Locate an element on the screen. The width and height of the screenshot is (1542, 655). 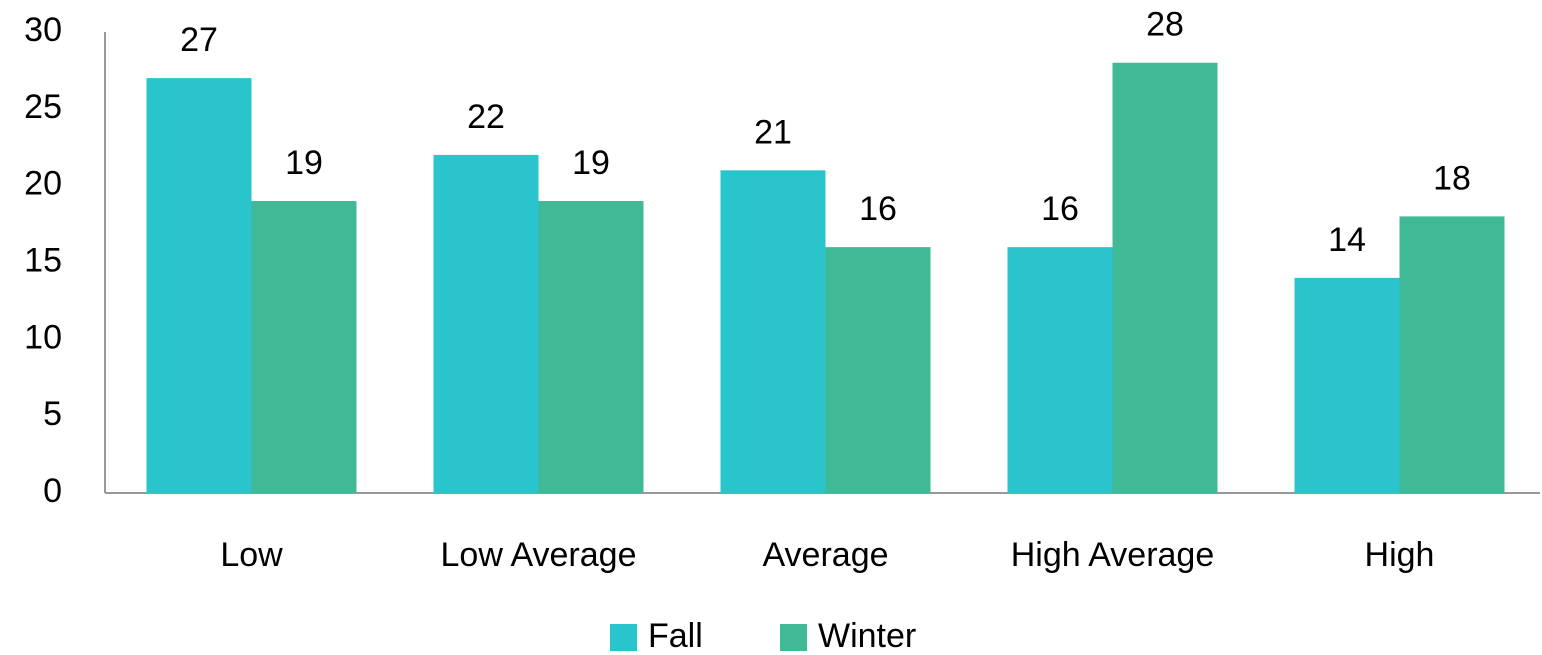
data-label: 14 is located at coordinates (1347, 240).